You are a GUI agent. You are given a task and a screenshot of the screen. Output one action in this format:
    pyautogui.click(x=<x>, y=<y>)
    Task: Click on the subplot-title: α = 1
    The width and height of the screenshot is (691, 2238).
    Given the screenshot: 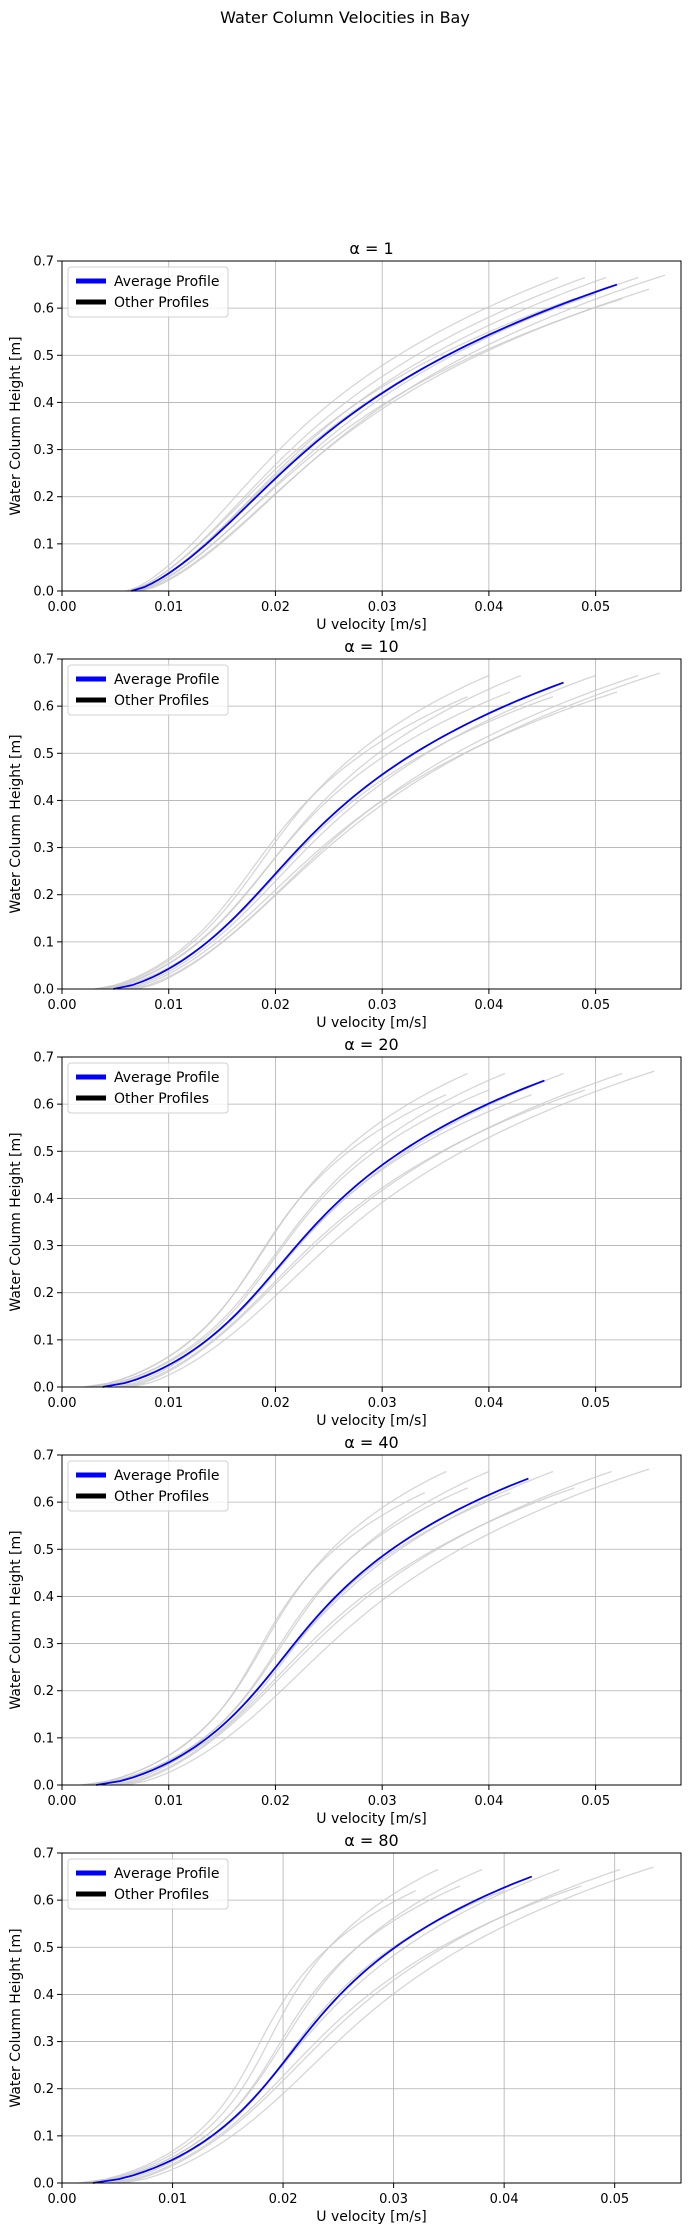 What is the action you would take?
    pyautogui.click(x=371, y=248)
    